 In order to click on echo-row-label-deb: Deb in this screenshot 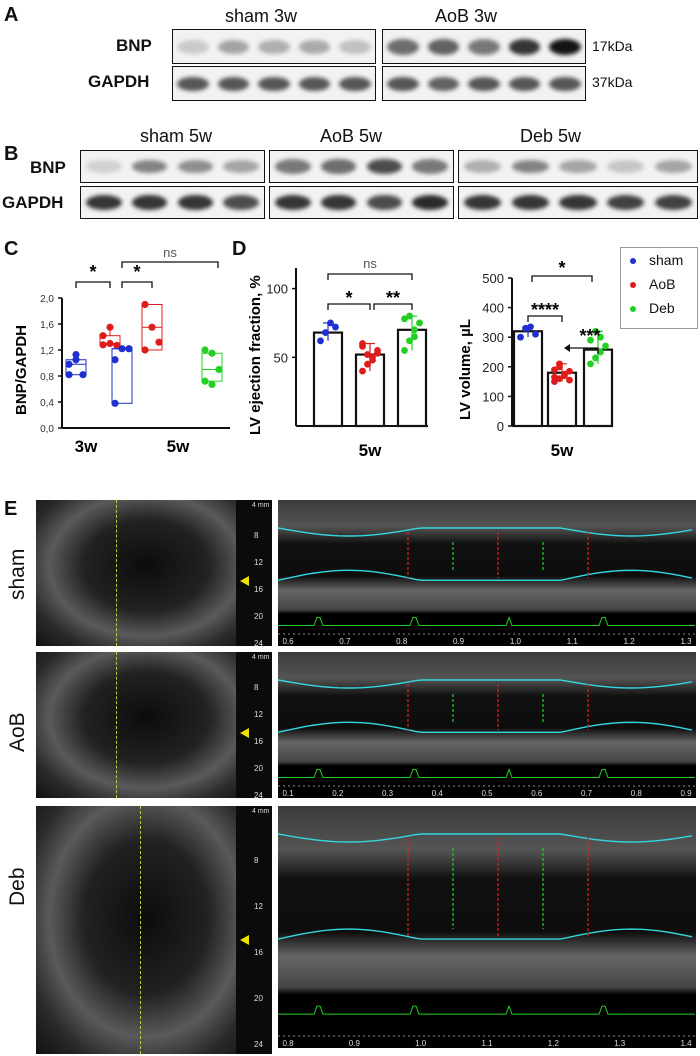, I will do `click(17, 886)`.